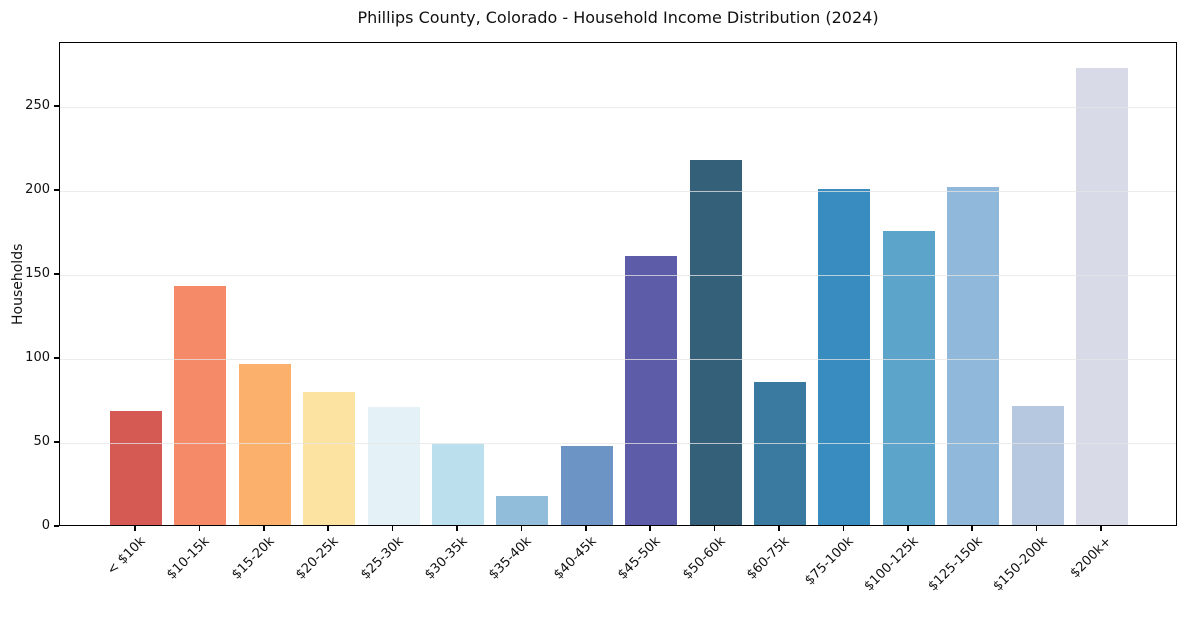  What do you see at coordinates (37, 189) in the screenshot?
I see `y-tick-label: 200` at bounding box center [37, 189].